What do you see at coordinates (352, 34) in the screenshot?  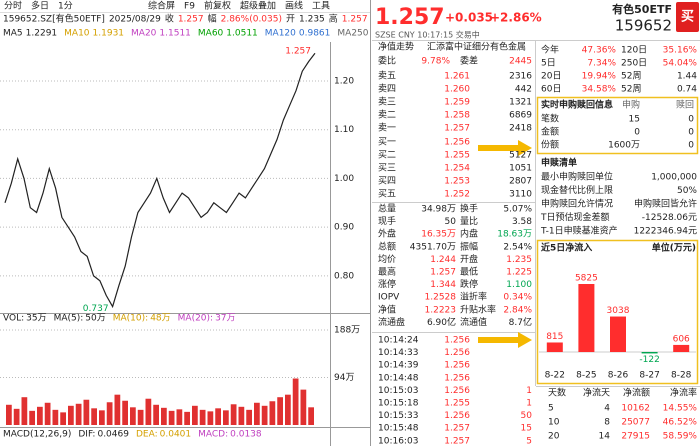 I see `ma-field: MA250` at bounding box center [352, 34].